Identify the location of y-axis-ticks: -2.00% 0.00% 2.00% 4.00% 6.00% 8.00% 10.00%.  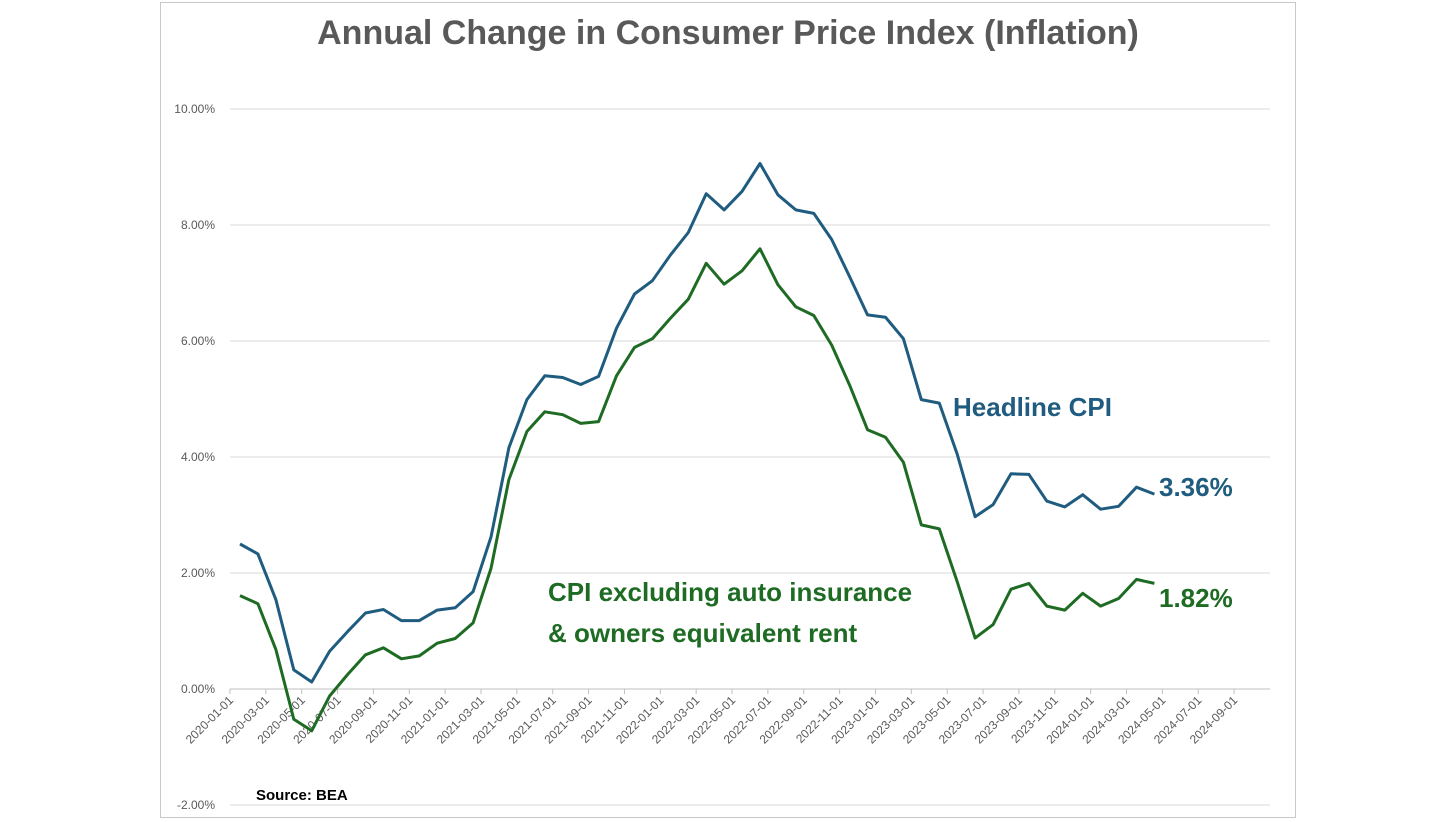
(194, 457).